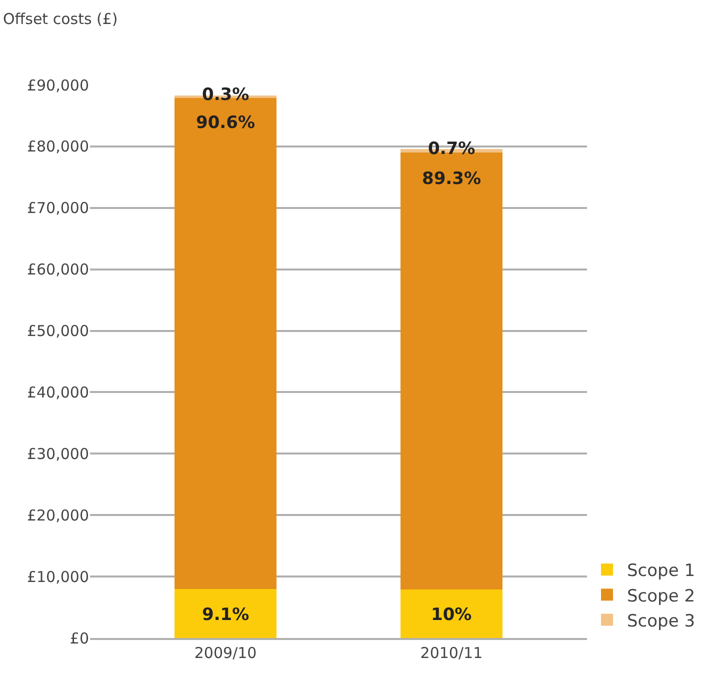 This screenshot has width=727, height=678. Describe the element at coordinates (57, 85) in the screenshot. I see `y-tick-label: £90,000` at that location.